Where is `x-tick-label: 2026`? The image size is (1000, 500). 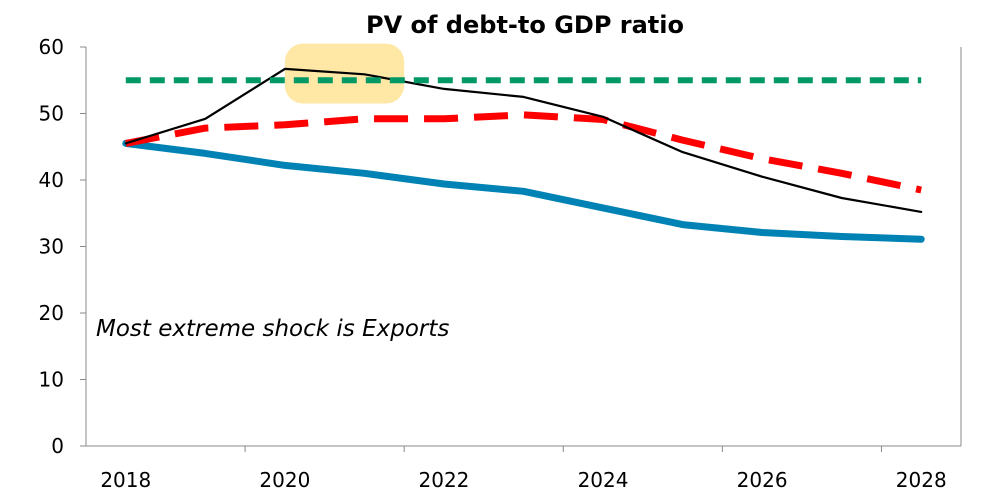 x-tick-label: 2026 is located at coordinates (762, 480).